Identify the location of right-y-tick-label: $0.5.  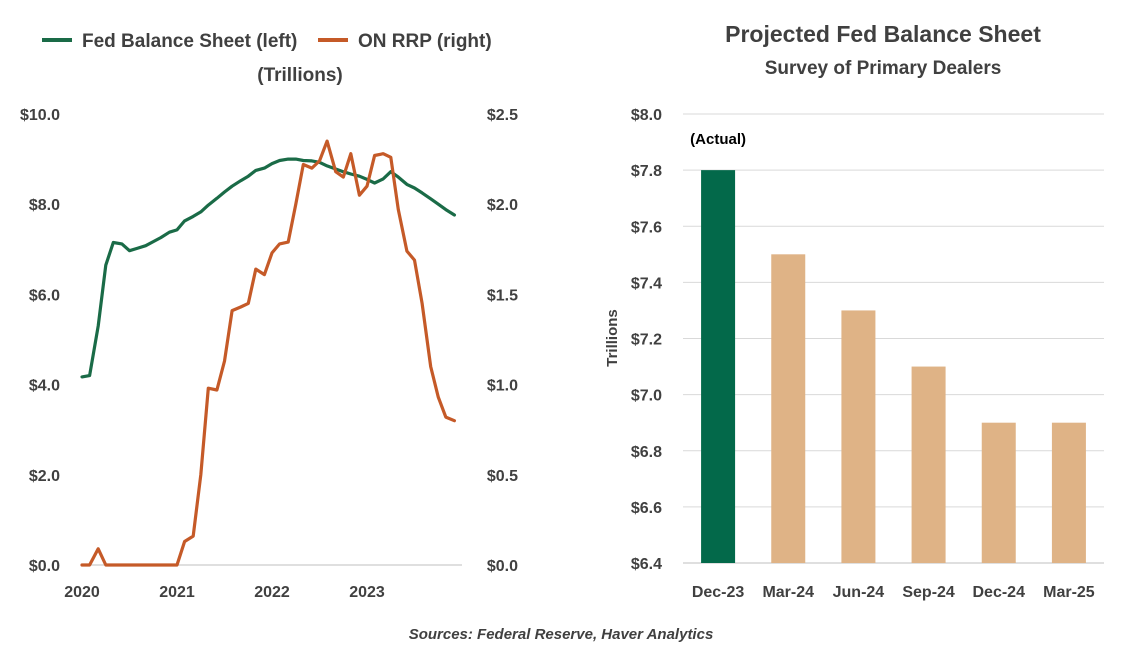
(502, 476).